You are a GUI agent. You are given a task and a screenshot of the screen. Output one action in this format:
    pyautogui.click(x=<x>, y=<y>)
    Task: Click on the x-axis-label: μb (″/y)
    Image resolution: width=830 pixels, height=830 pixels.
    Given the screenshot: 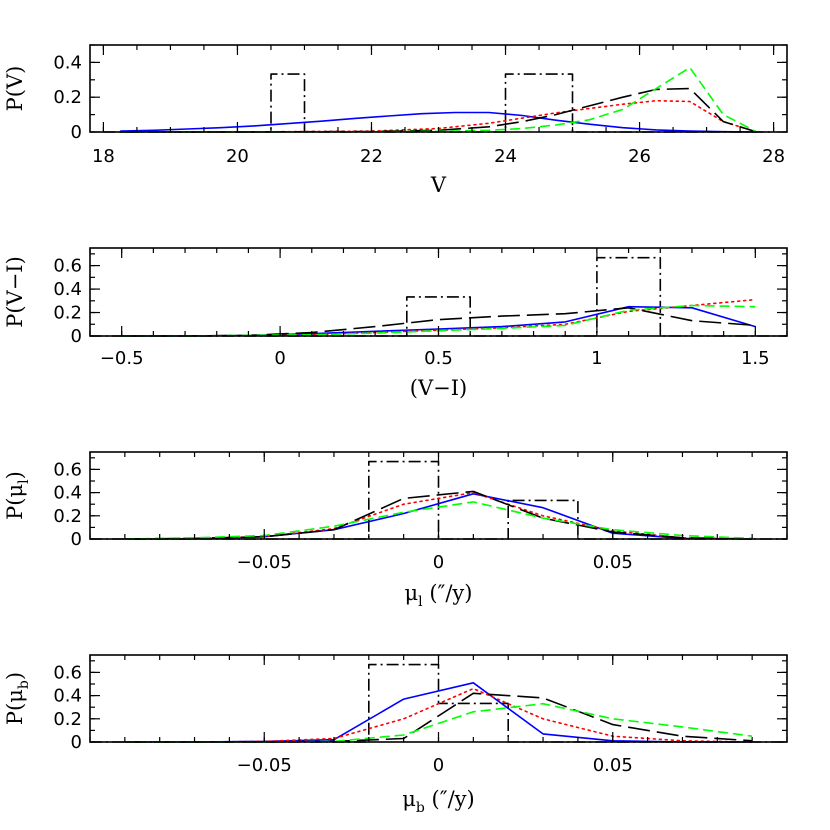 What is the action you would take?
    pyautogui.click(x=438, y=801)
    